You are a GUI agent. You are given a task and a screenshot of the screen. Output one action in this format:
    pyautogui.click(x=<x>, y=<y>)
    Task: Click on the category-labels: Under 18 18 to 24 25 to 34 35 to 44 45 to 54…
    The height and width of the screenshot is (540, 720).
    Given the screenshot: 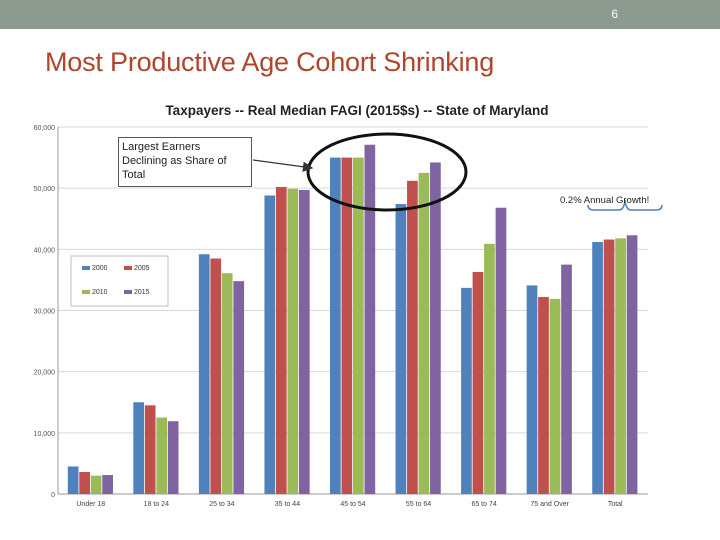 What is the action you would take?
    pyautogui.click(x=349, y=504)
    